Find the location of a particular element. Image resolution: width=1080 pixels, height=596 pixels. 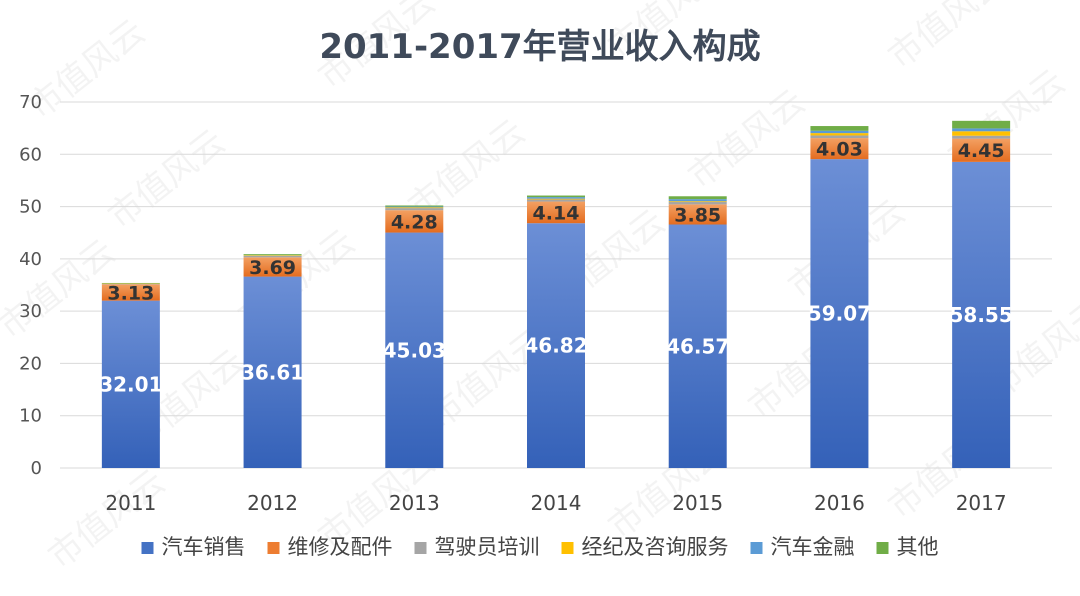

data-label: 58.55 is located at coordinates (981, 315).